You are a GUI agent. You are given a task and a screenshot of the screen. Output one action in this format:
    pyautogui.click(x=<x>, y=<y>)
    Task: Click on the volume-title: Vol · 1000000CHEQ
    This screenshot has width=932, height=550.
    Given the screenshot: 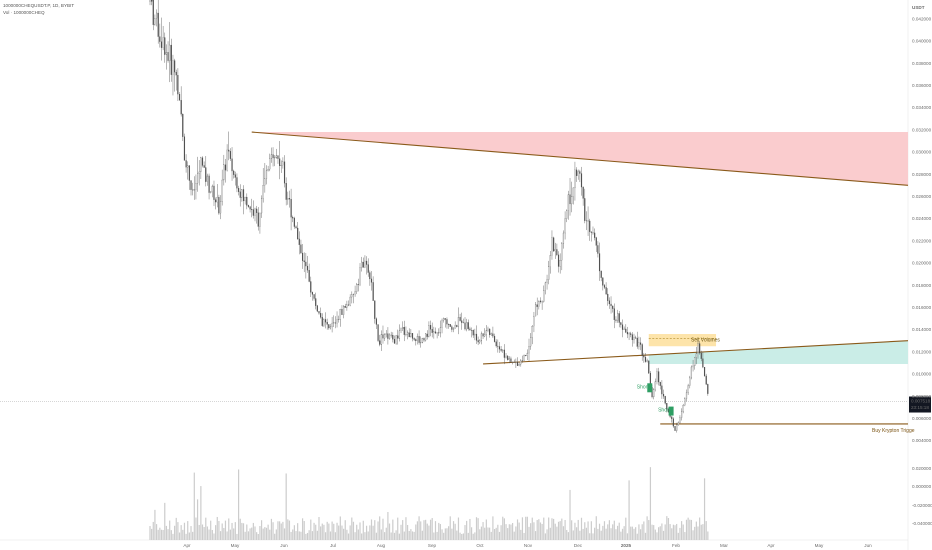 What is the action you would take?
    pyautogui.click(x=24, y=12)
    